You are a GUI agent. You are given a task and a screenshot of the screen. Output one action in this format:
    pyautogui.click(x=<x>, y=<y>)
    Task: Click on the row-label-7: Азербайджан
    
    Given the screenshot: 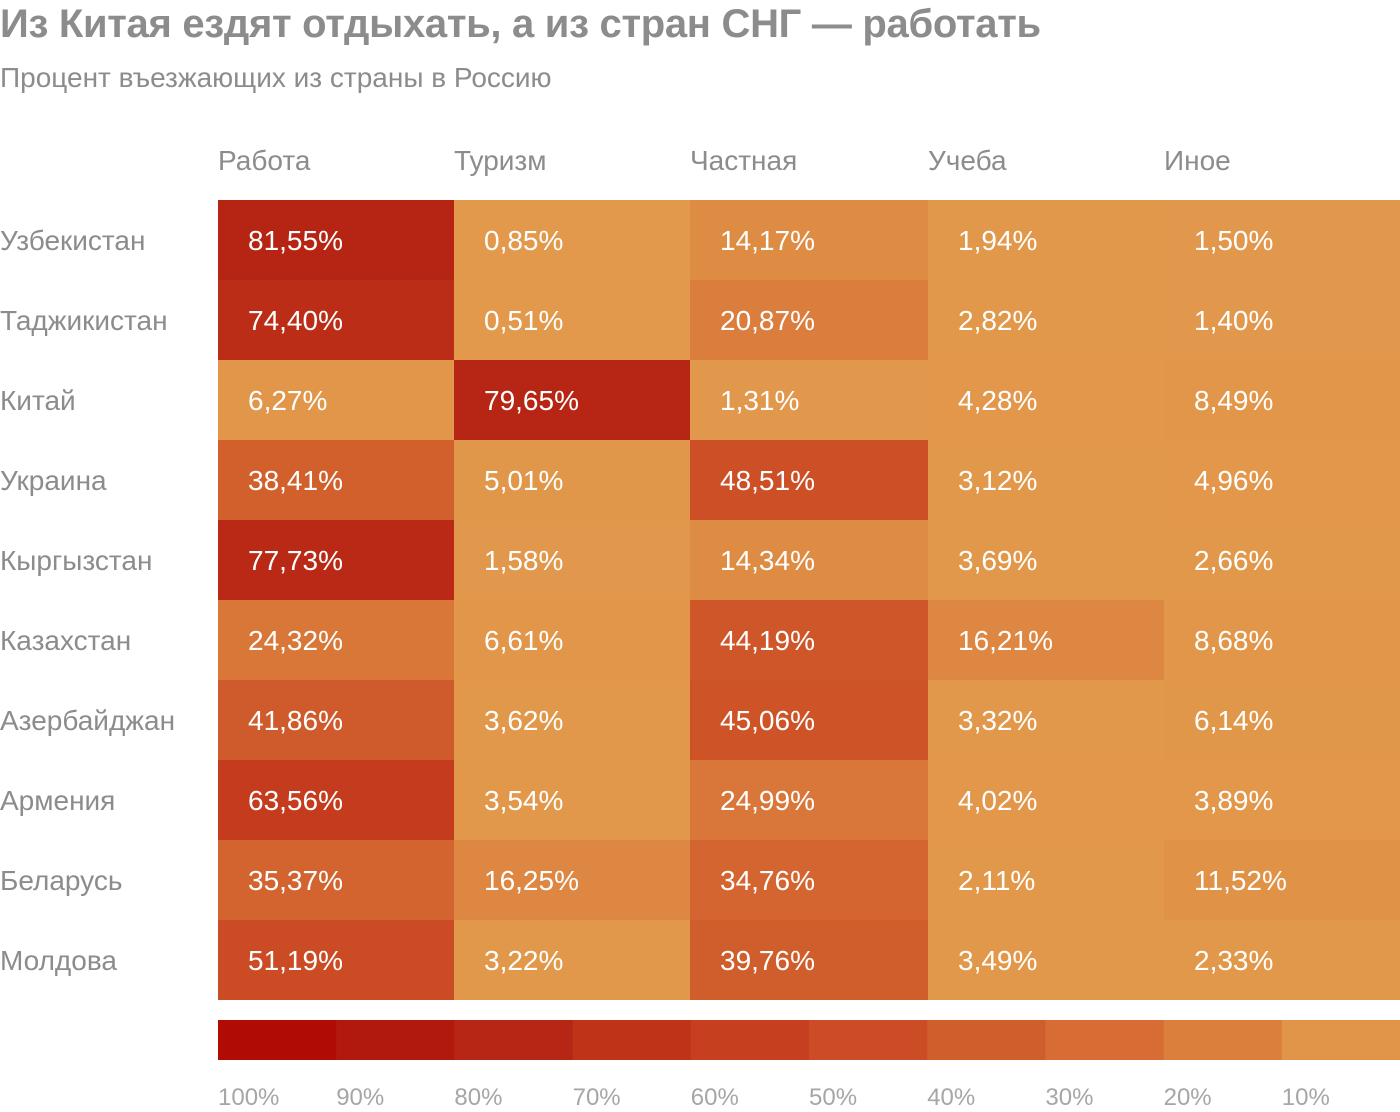 What is the action you would take?
    pyautogui.click(x=87, y=720)
    